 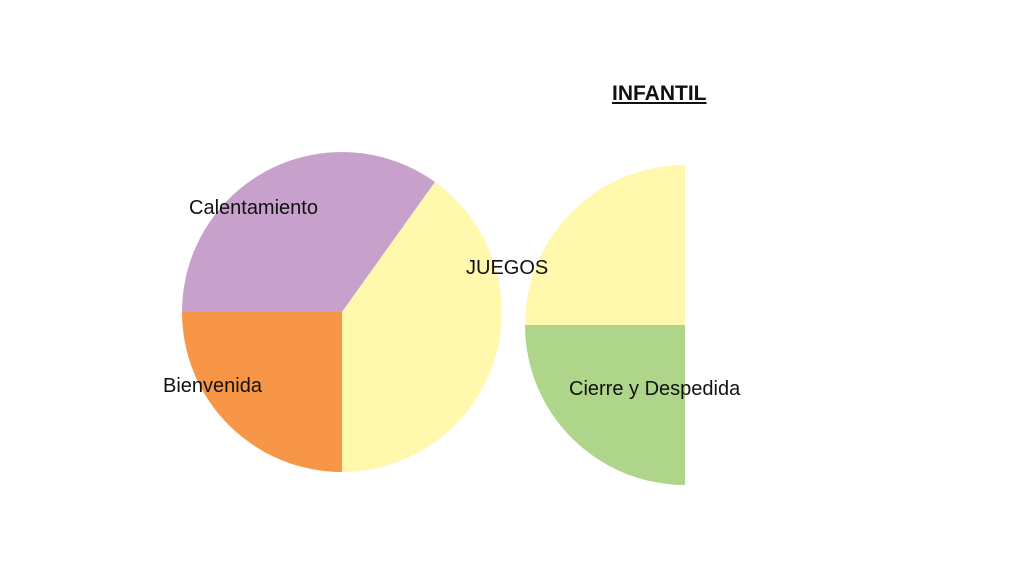 What do you see at coordinates (507, 268) in the screenshot?
I see `label-juegos: JUEGOS` at bounding box center [507, 268].